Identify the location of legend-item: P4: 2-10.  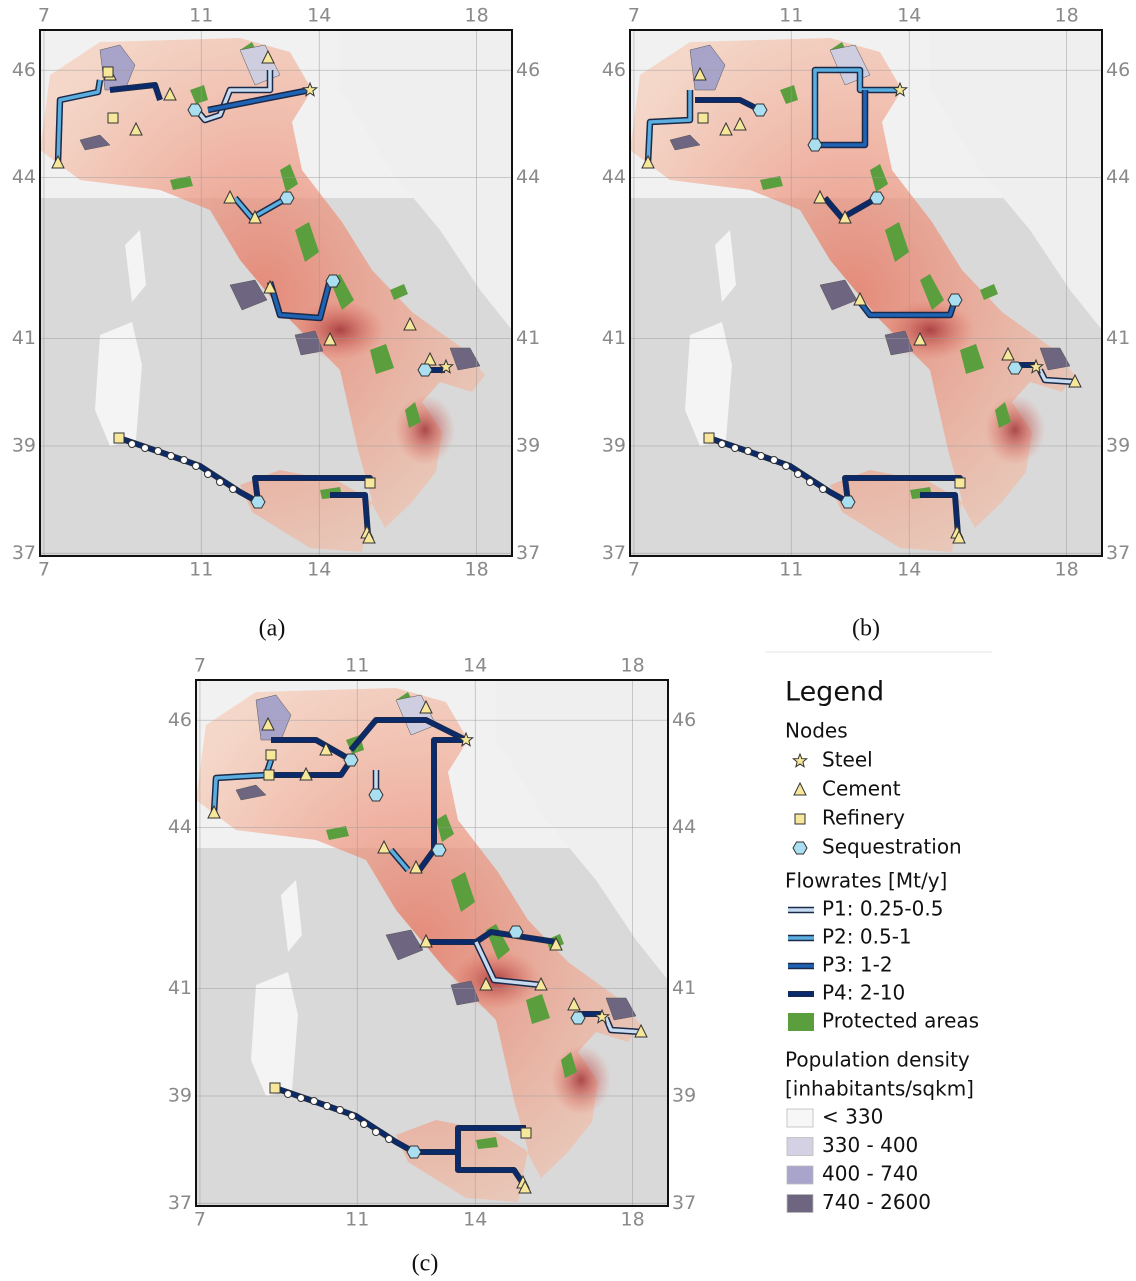
(863, 993).